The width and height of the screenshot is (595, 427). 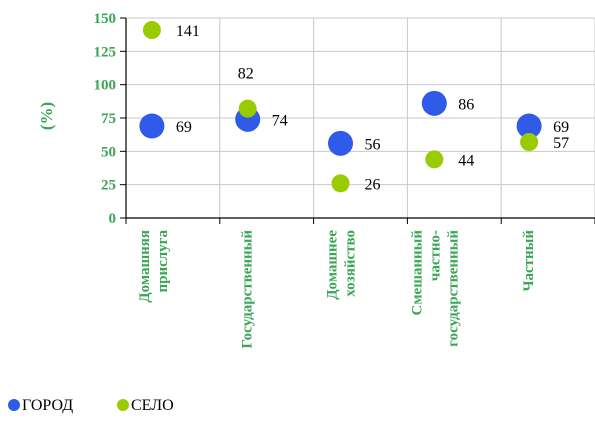 What do you see at coordinates (466, 104) in the screenshot?
I see `data-label: 86` at bounding box center [466, 104].